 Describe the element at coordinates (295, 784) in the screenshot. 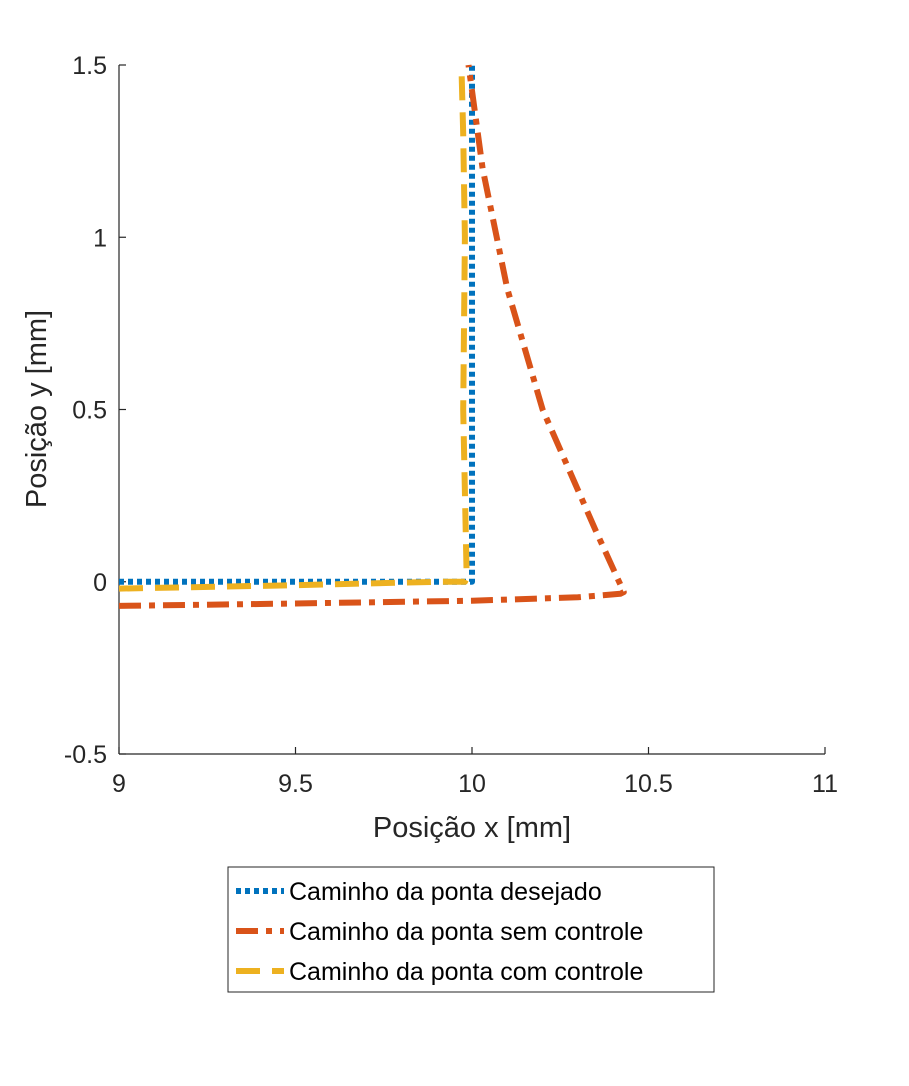

I see `x-tick-label: 9.5` at that location.